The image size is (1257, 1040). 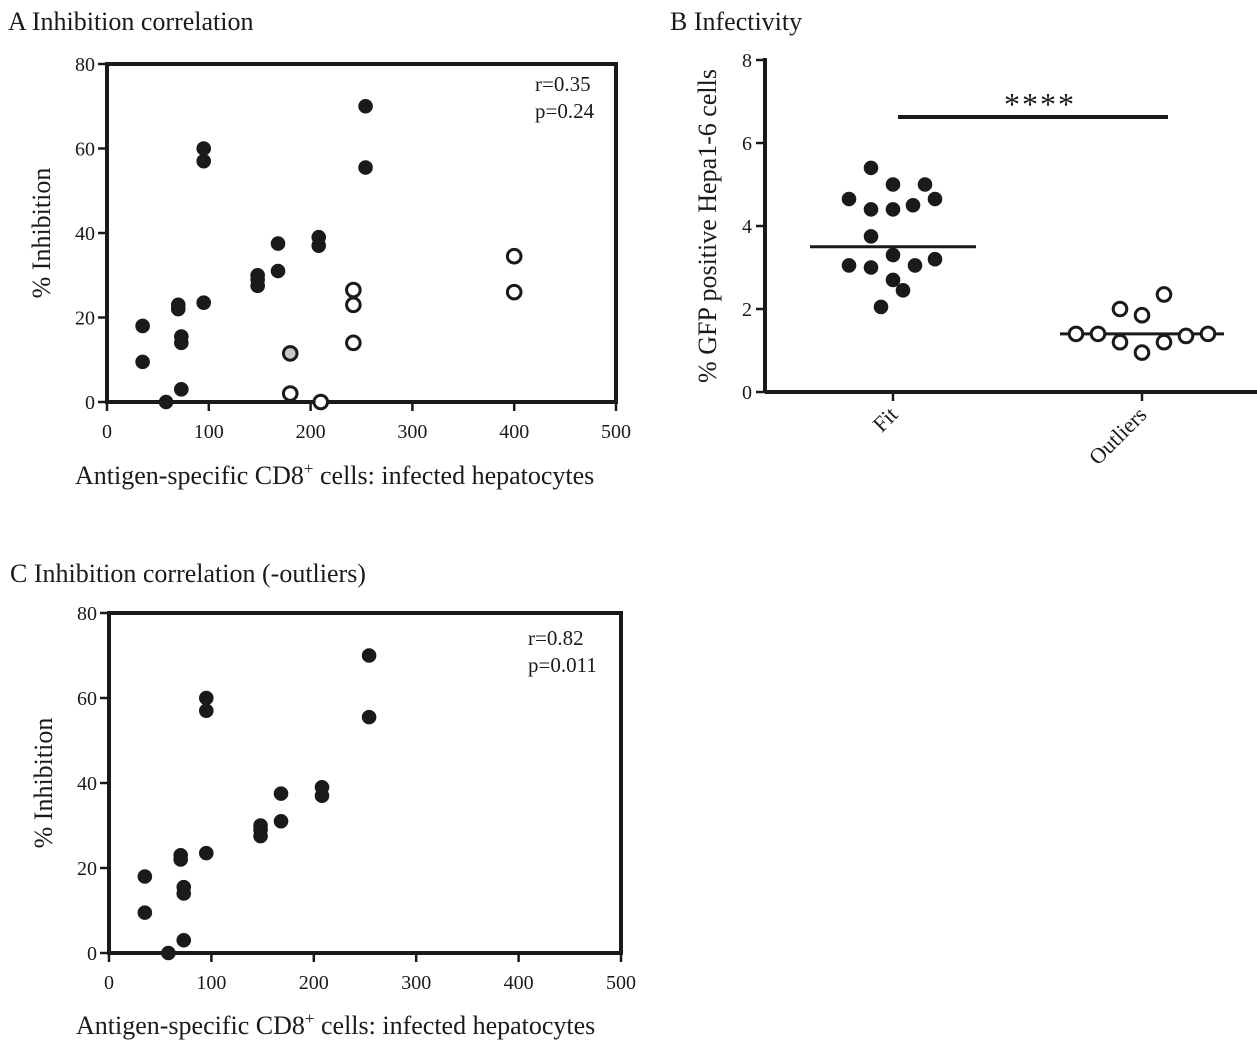 I want to click on panel-title: A Inhibition correlation, so click(x=131, y=21).